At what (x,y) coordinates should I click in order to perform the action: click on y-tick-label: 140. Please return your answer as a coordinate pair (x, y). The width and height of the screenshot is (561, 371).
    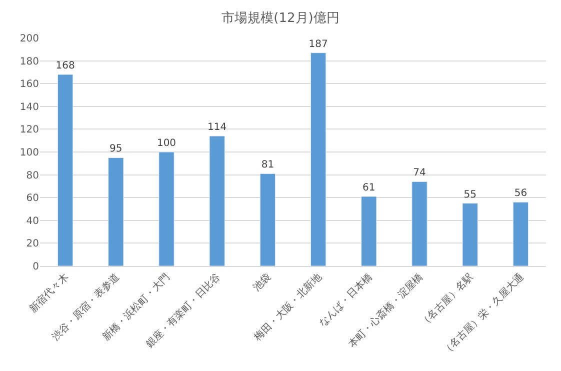
    Looking at the image, I should click on (29, 107).